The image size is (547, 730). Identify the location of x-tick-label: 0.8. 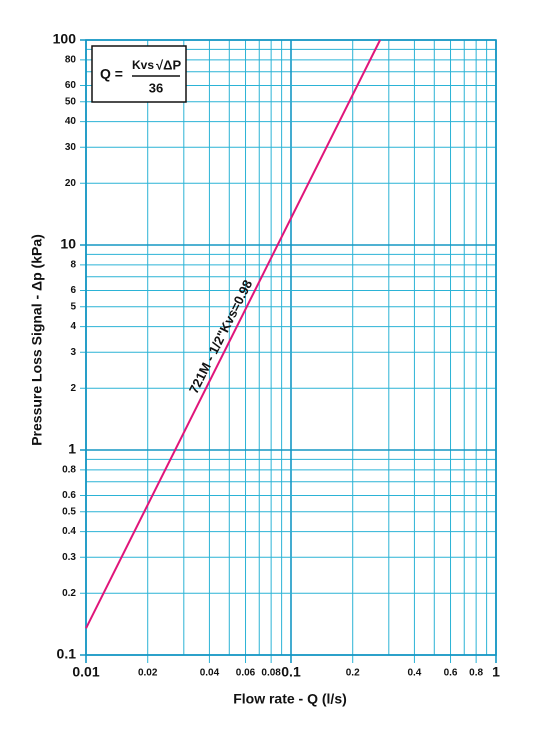
(476, 673).